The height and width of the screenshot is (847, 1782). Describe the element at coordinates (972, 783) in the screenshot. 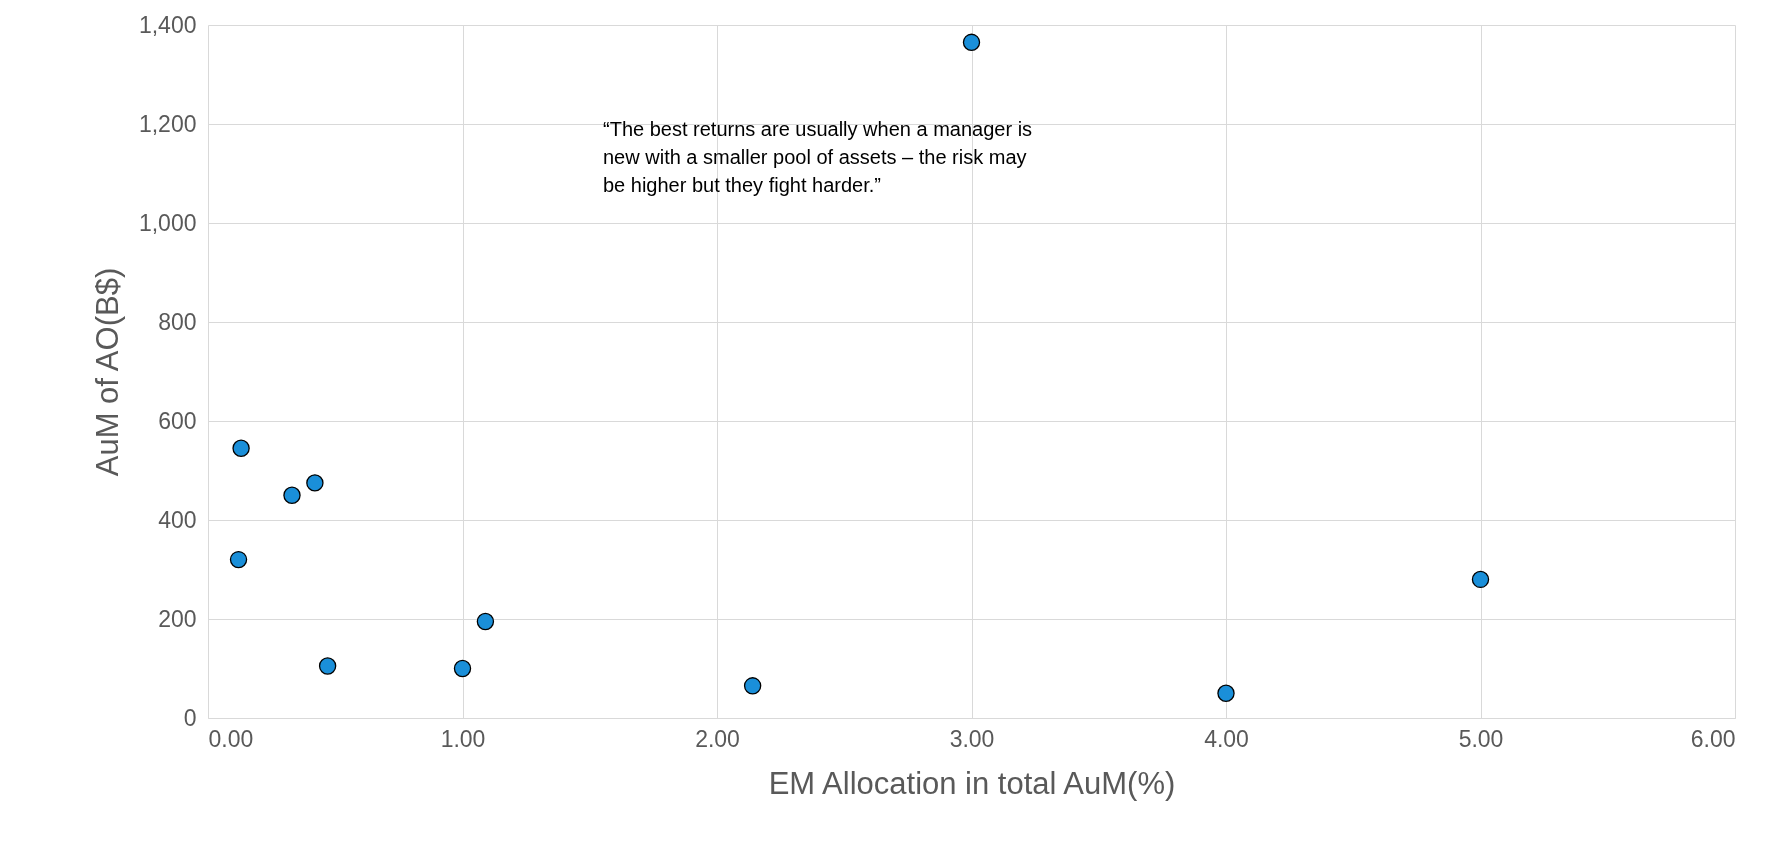

I see `x-axis-title: EM Allocation in total AuM(%)` at that location.